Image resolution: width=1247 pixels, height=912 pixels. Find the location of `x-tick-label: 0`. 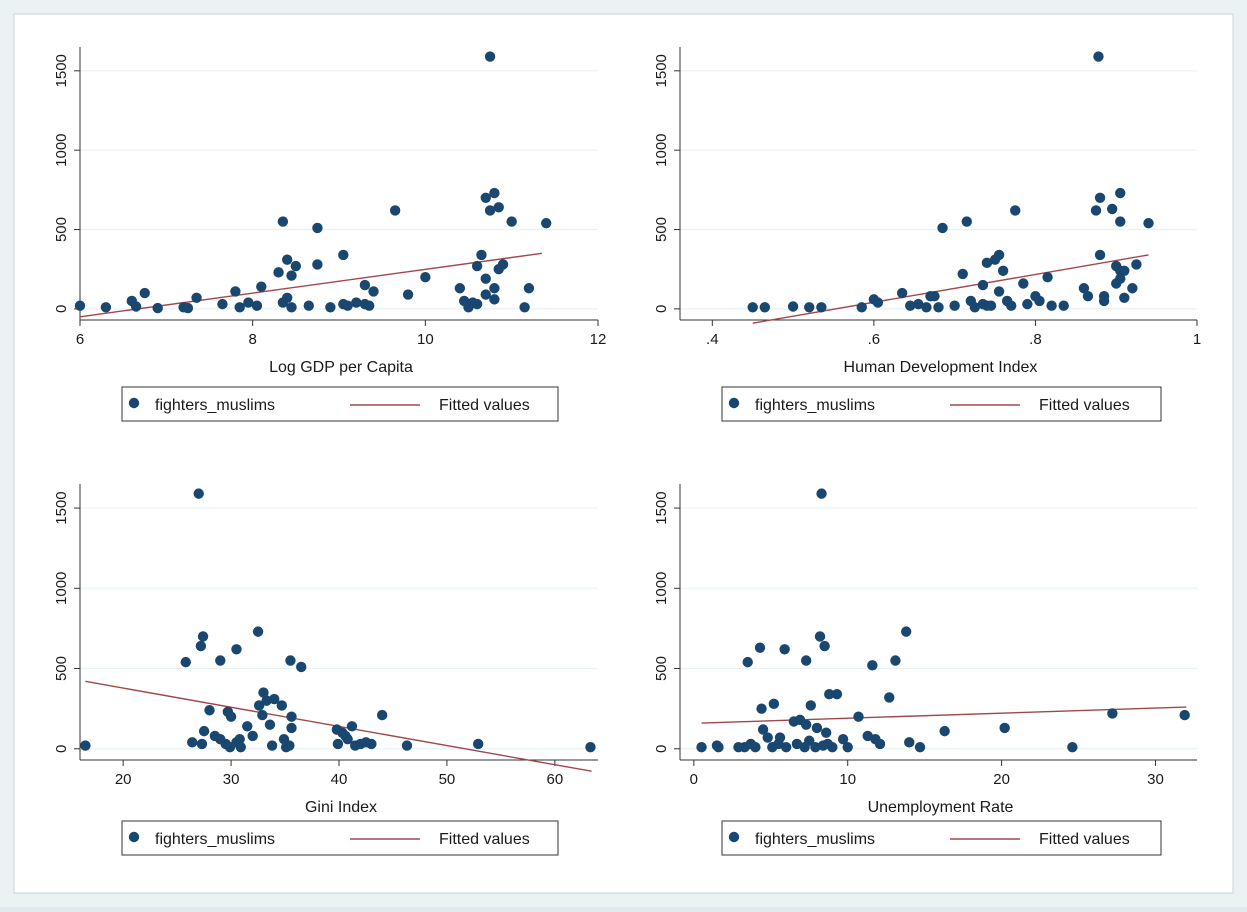

x-tick-label: 0 is located at coordinates (694, 779).